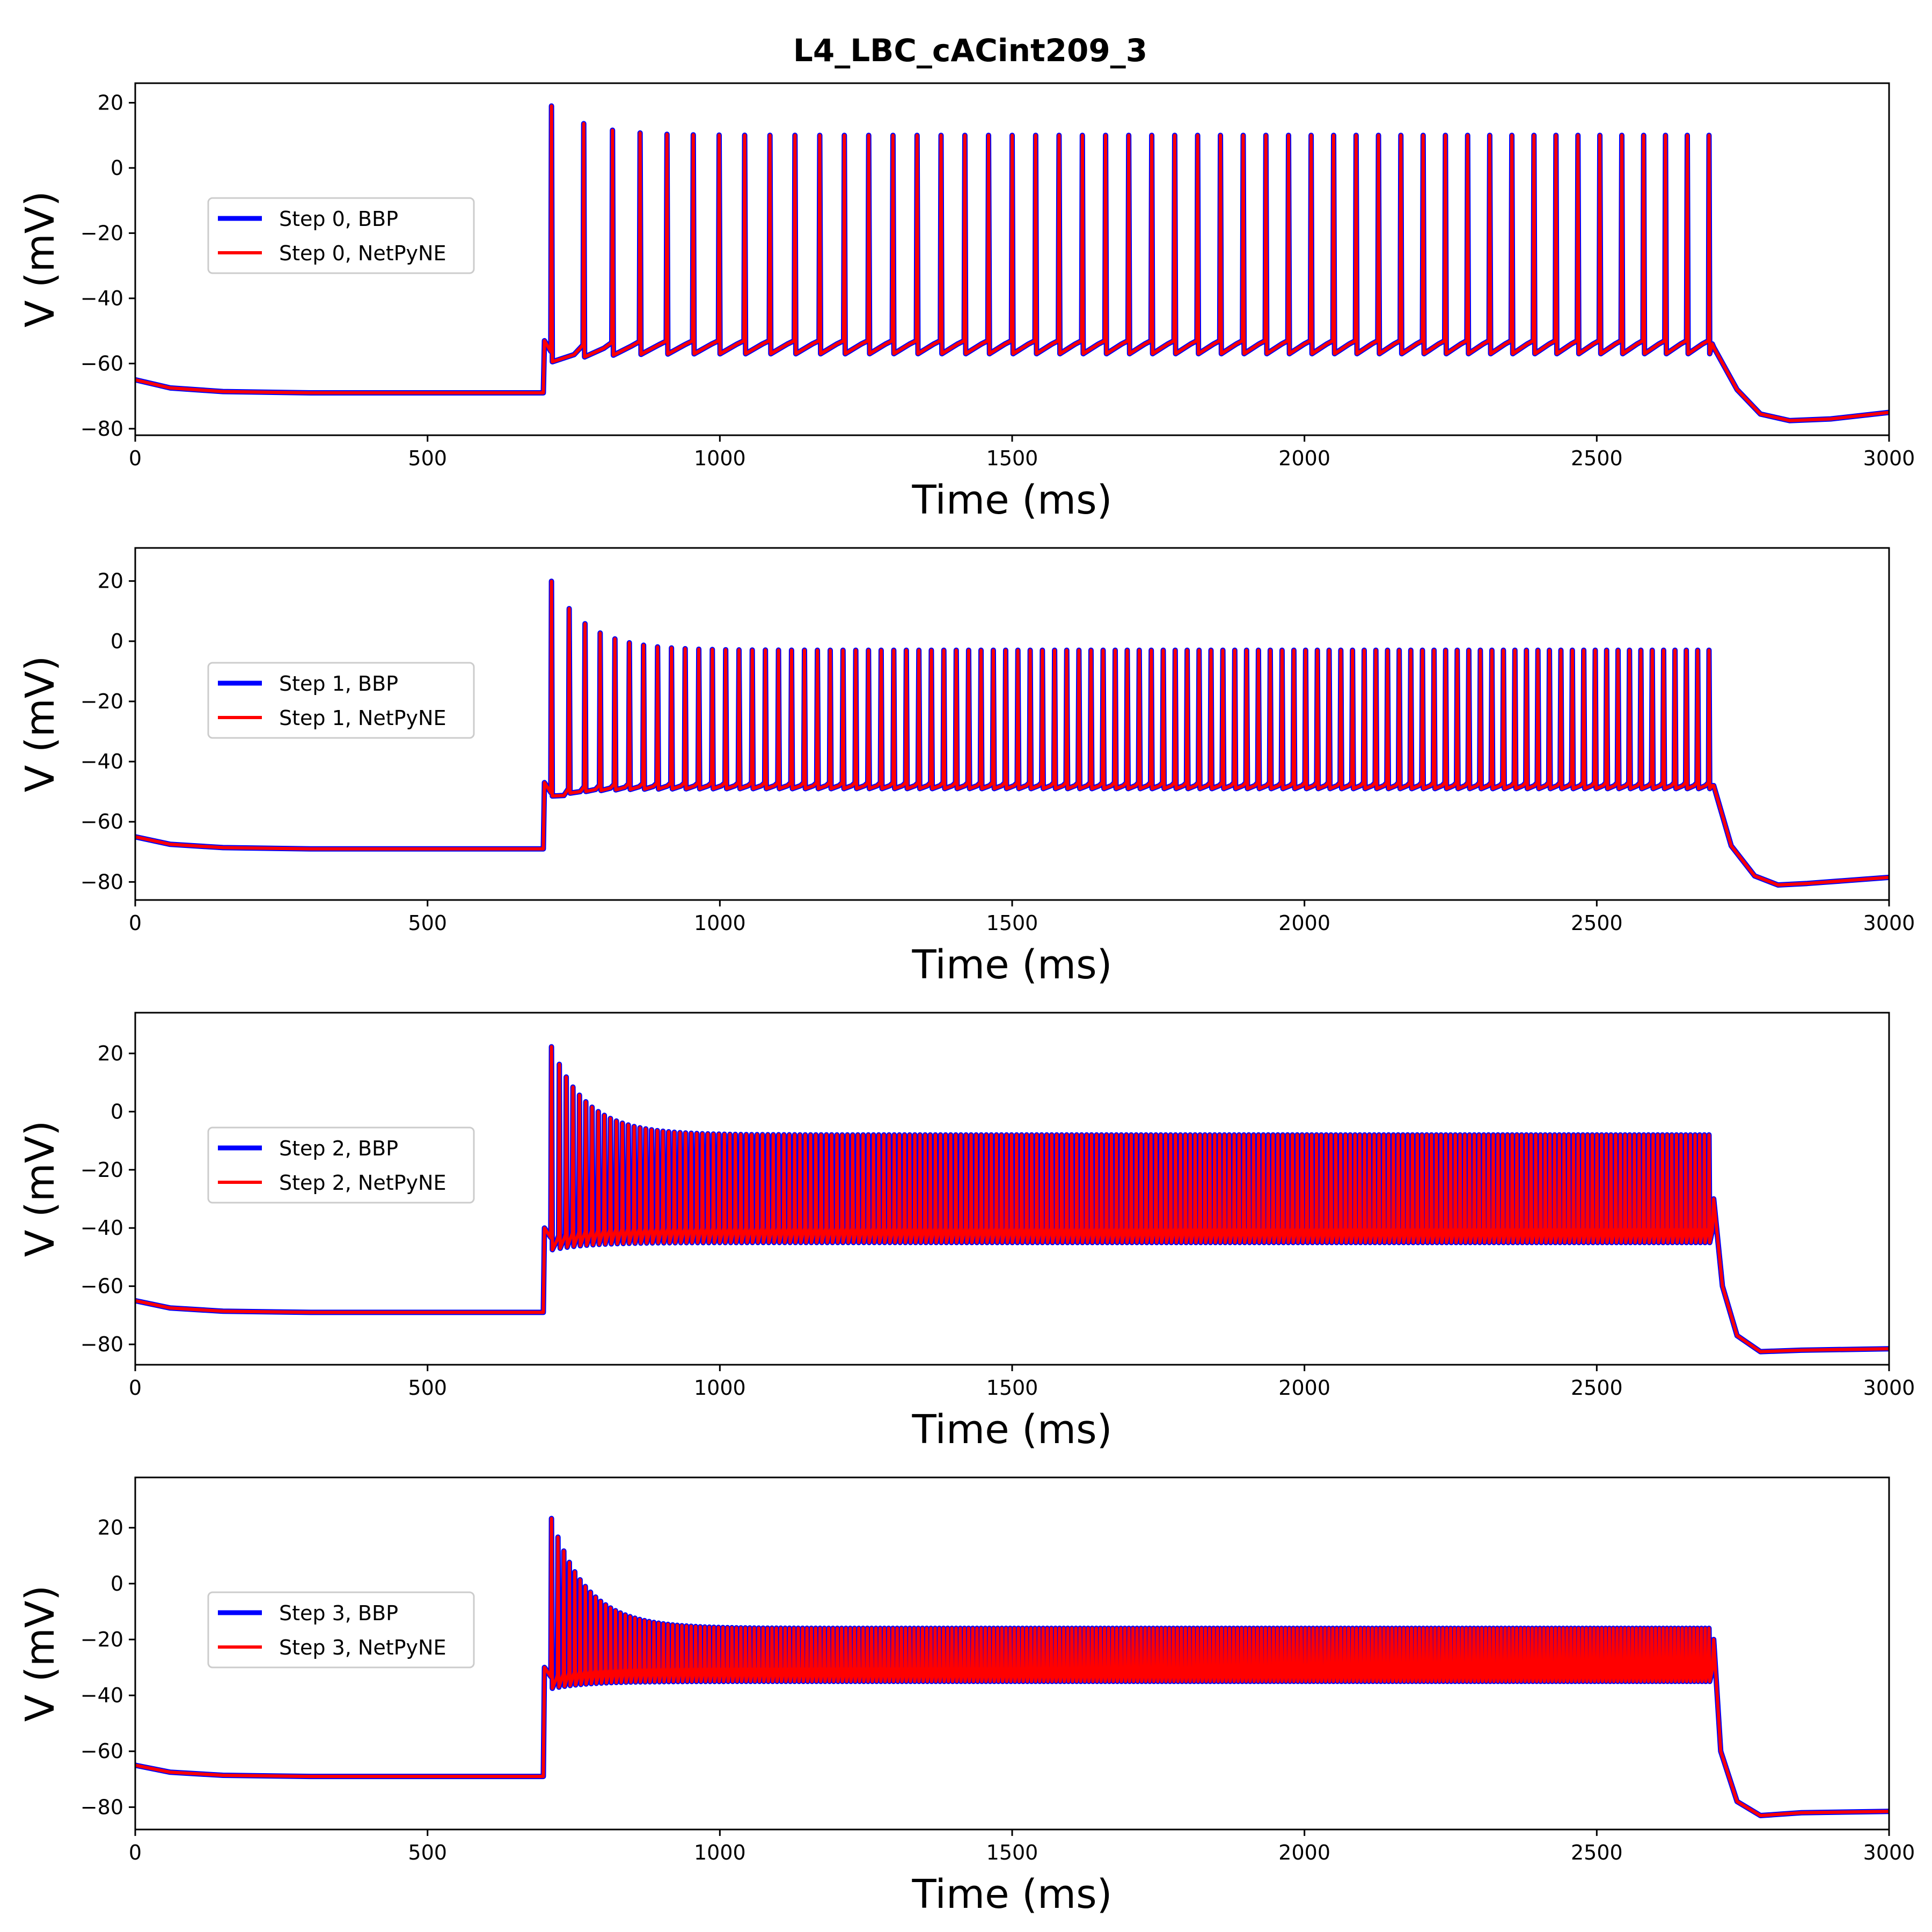 This screenshot has height=1932, width=1932. What do you see at coordinates (362, 1183) in the screenshot?
I see `legend-label: Step 2, NetPyNE` at bounding box center [362, 1183].